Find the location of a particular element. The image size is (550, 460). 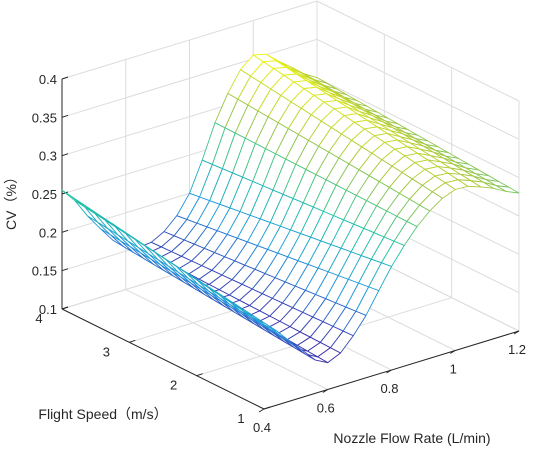

mesh-cell is located at coordinates (265, 324).